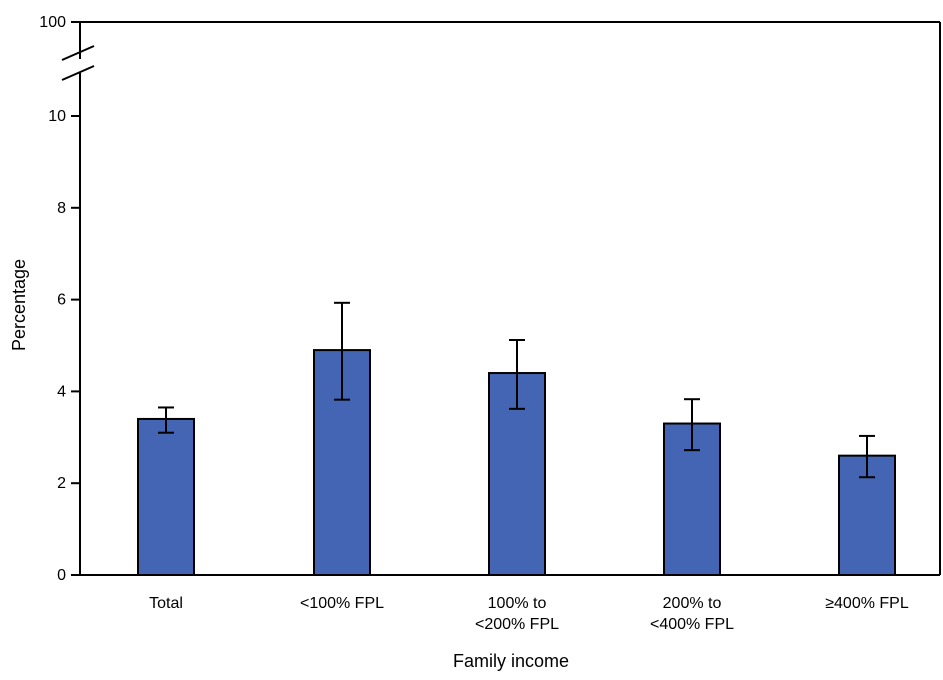  I want to click on y-tick-label: 0, so click(61, 575).